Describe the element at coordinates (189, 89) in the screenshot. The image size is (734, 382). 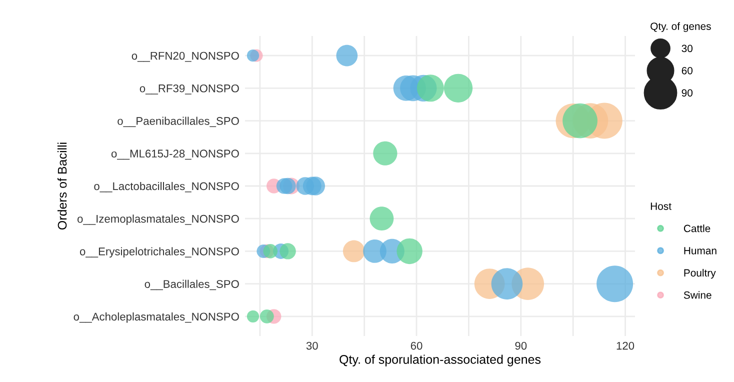
I see `y-tick-label: o__RF39_NONSPO` at that location.